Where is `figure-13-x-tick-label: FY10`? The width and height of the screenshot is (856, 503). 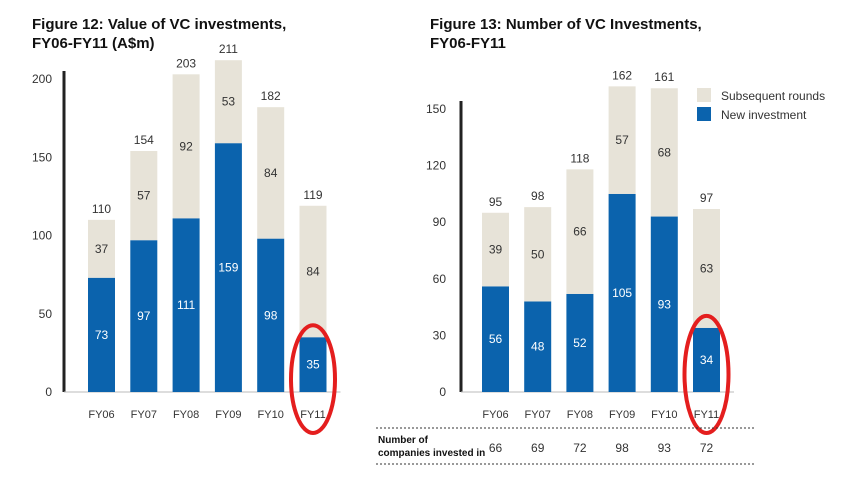 figure-13-x-tick-label: FY10 is located at coordinates (664, 415).